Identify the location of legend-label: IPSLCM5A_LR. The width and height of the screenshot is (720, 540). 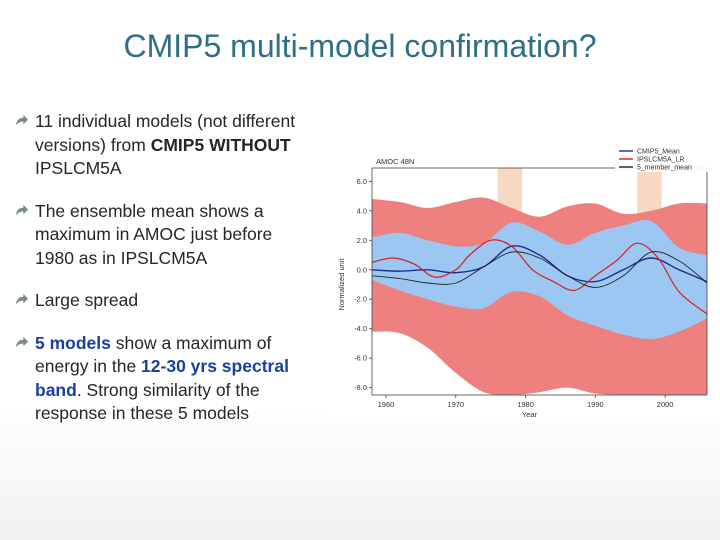
(660, 160).